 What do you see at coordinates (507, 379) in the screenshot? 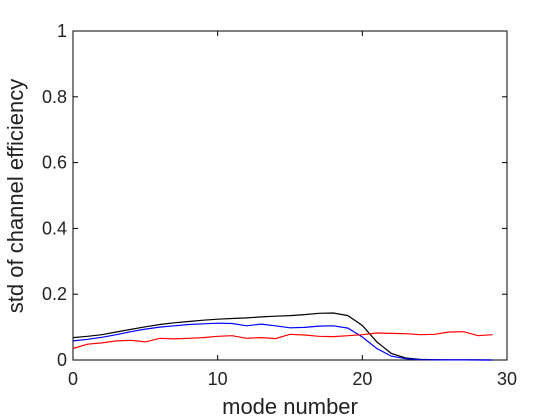
I see `x-tick-label: 30` at bounding box center [507, 379].